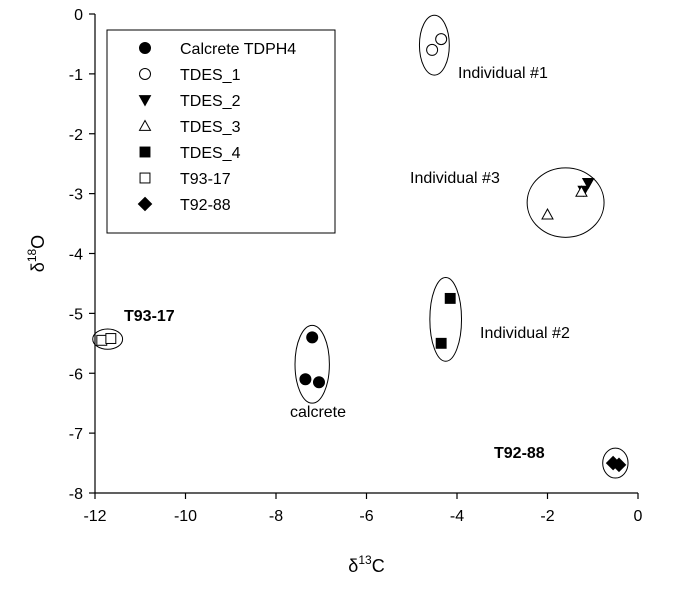 The image size is (682, 600). What do you see at coordinates (205, 179) in the screenshot?
I see `legend-entry: T93-17` at bounding box center [205, 179].